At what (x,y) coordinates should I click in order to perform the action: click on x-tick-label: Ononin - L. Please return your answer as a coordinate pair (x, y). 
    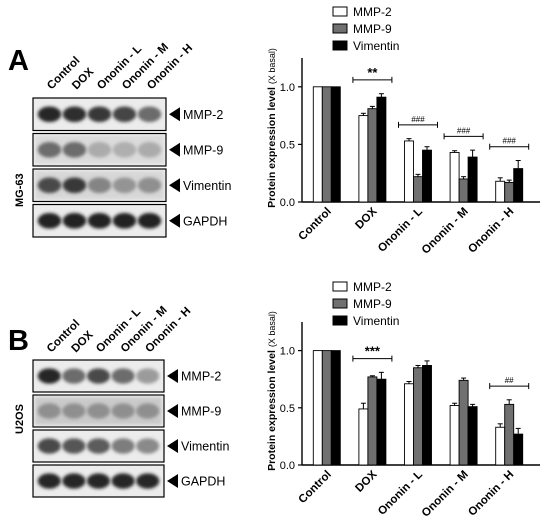
    Looking at the image, I should click on (400, 493).